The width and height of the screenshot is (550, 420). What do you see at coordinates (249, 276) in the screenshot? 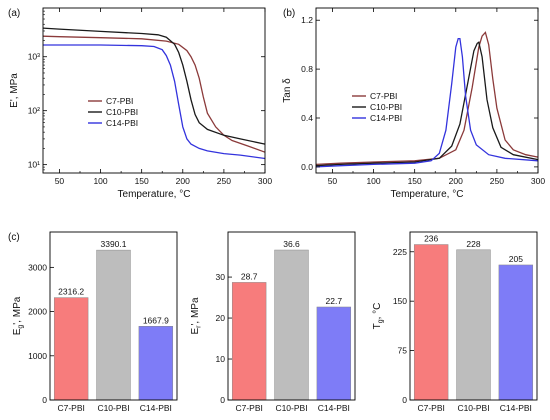
I see `bar-value-label: 28.7` at bounding box center [249, 276].